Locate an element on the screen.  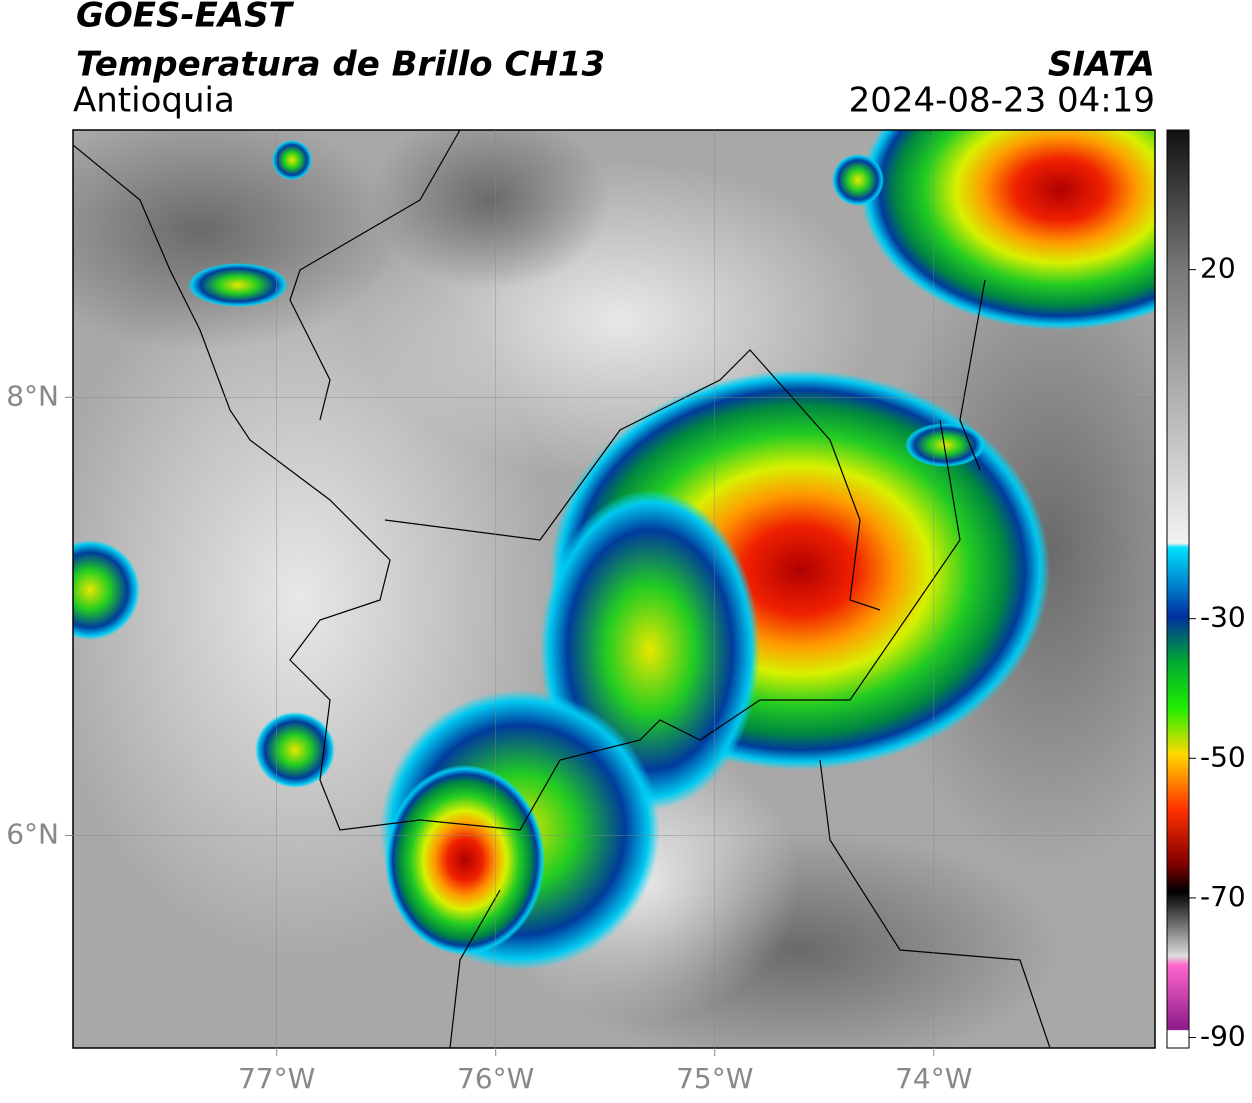
colorbar-label: 20 is located at coordinates (1218, 268).